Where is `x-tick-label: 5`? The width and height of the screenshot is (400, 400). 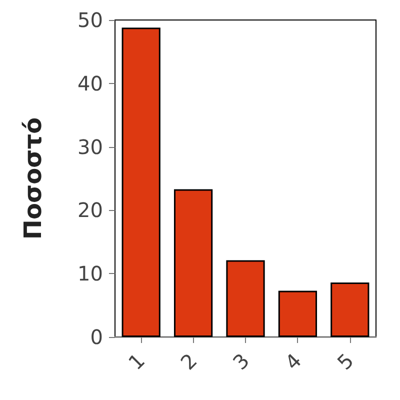
x-tick-label: 5 is located at coordinates (345, 361).